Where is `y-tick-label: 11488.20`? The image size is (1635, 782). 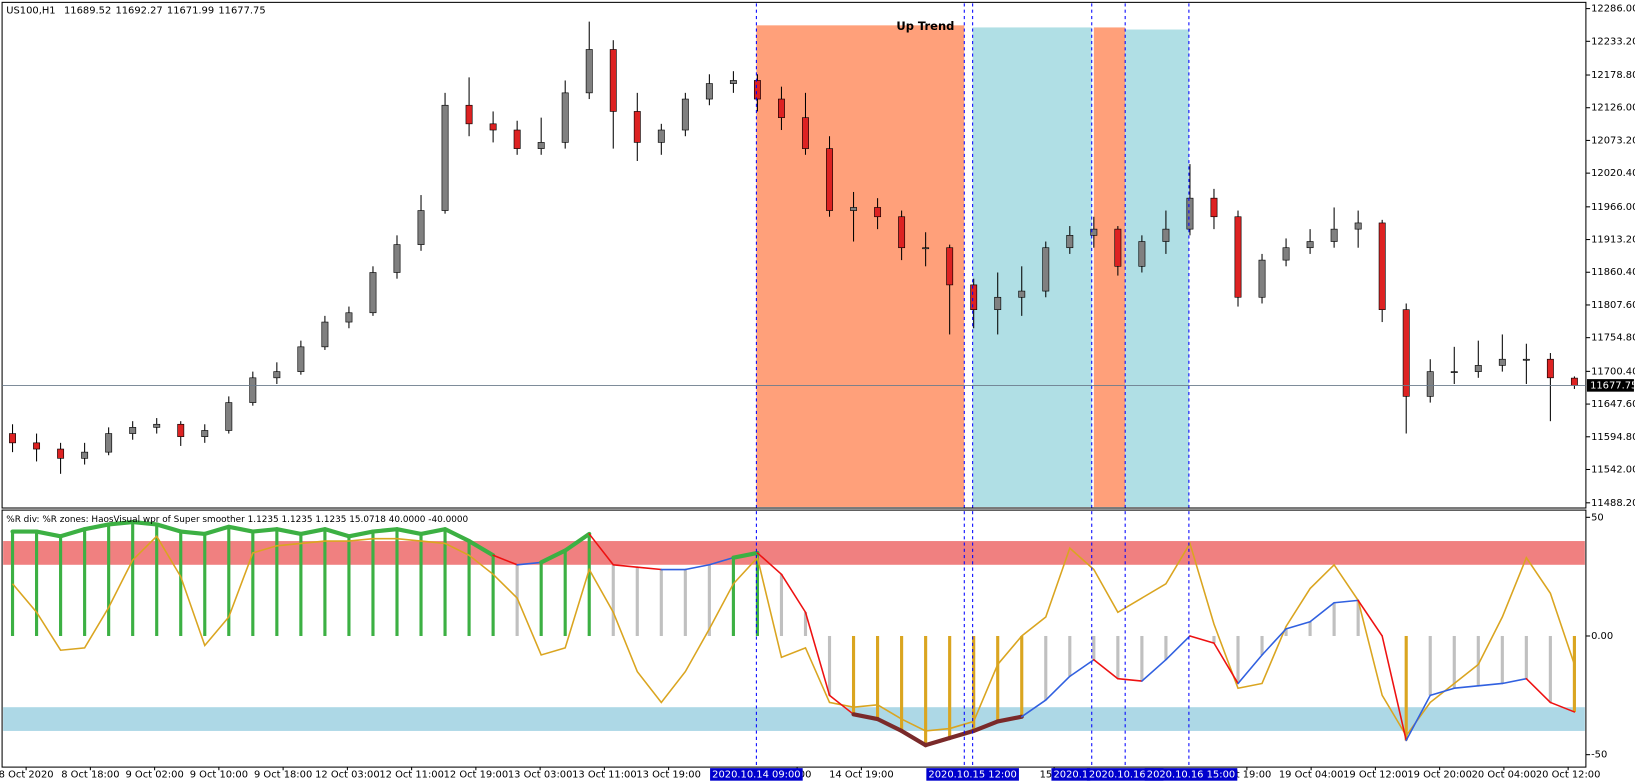
y-tick-label: 11488.20 is located at coordinates (1613, 503).